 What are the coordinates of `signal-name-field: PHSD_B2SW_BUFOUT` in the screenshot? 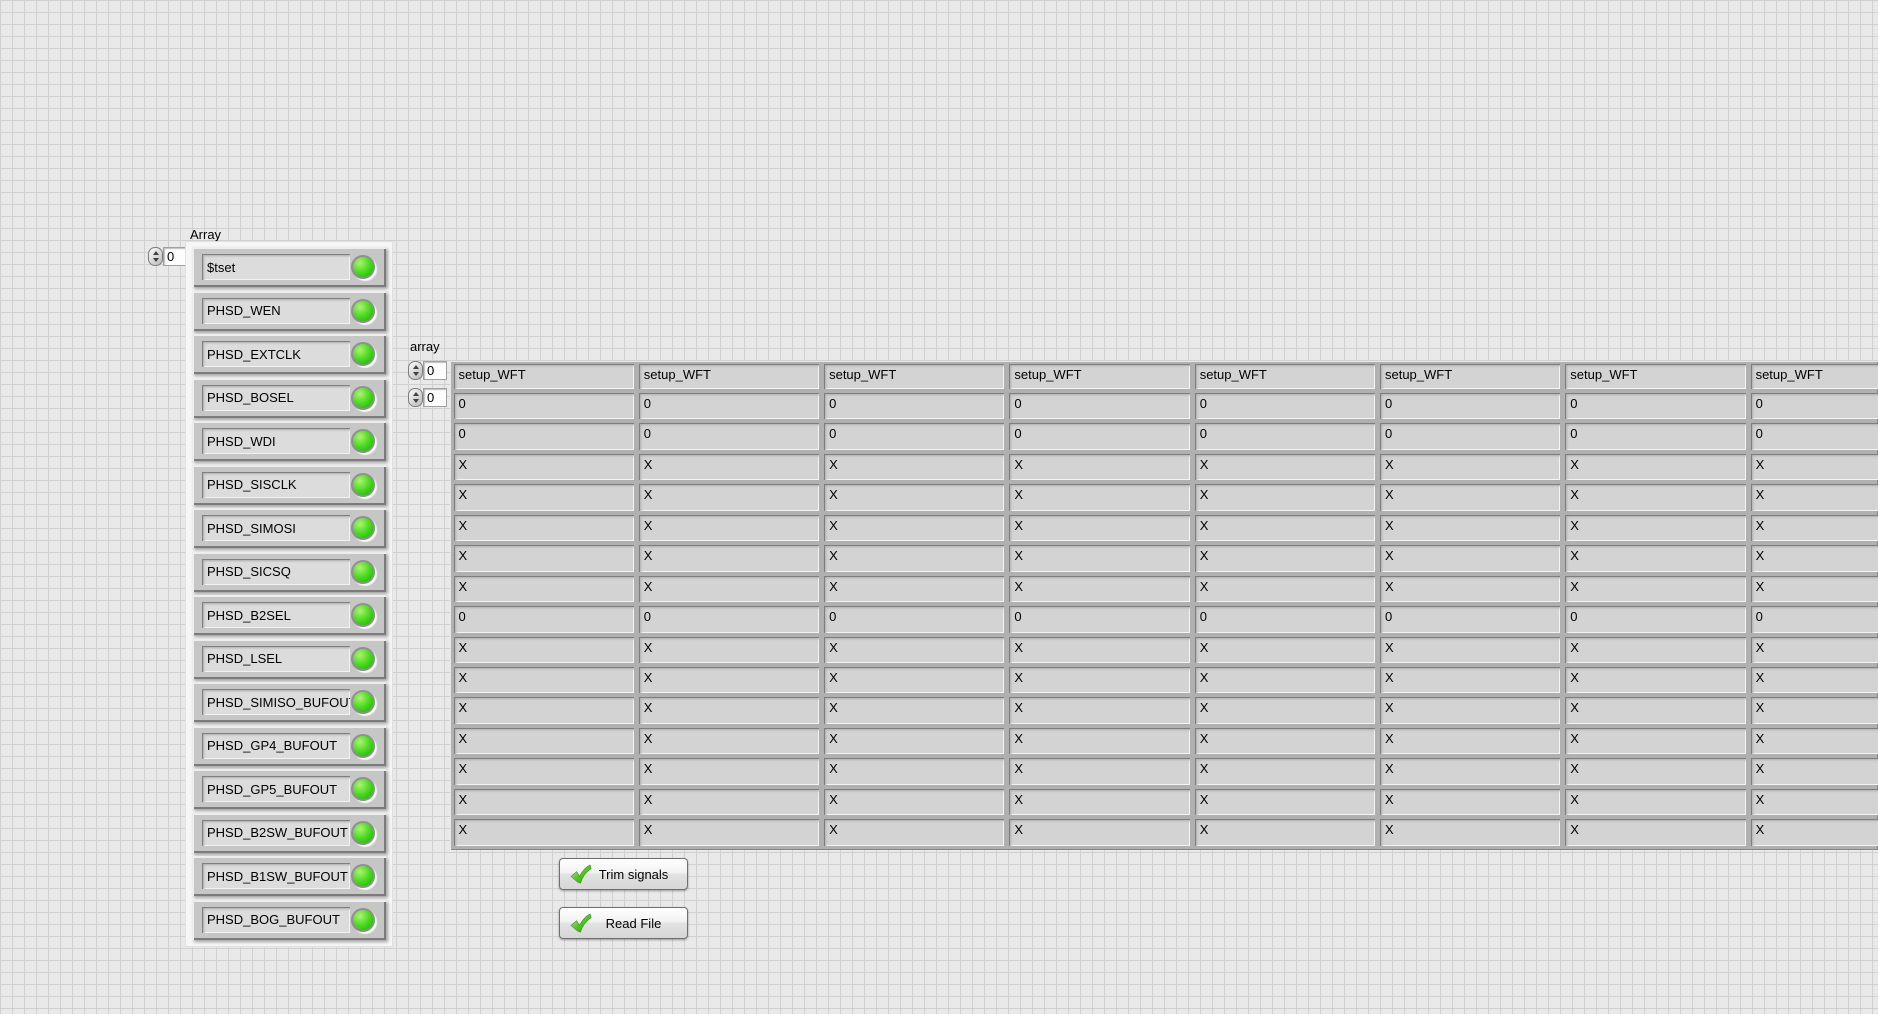 It's located at (276, 832).